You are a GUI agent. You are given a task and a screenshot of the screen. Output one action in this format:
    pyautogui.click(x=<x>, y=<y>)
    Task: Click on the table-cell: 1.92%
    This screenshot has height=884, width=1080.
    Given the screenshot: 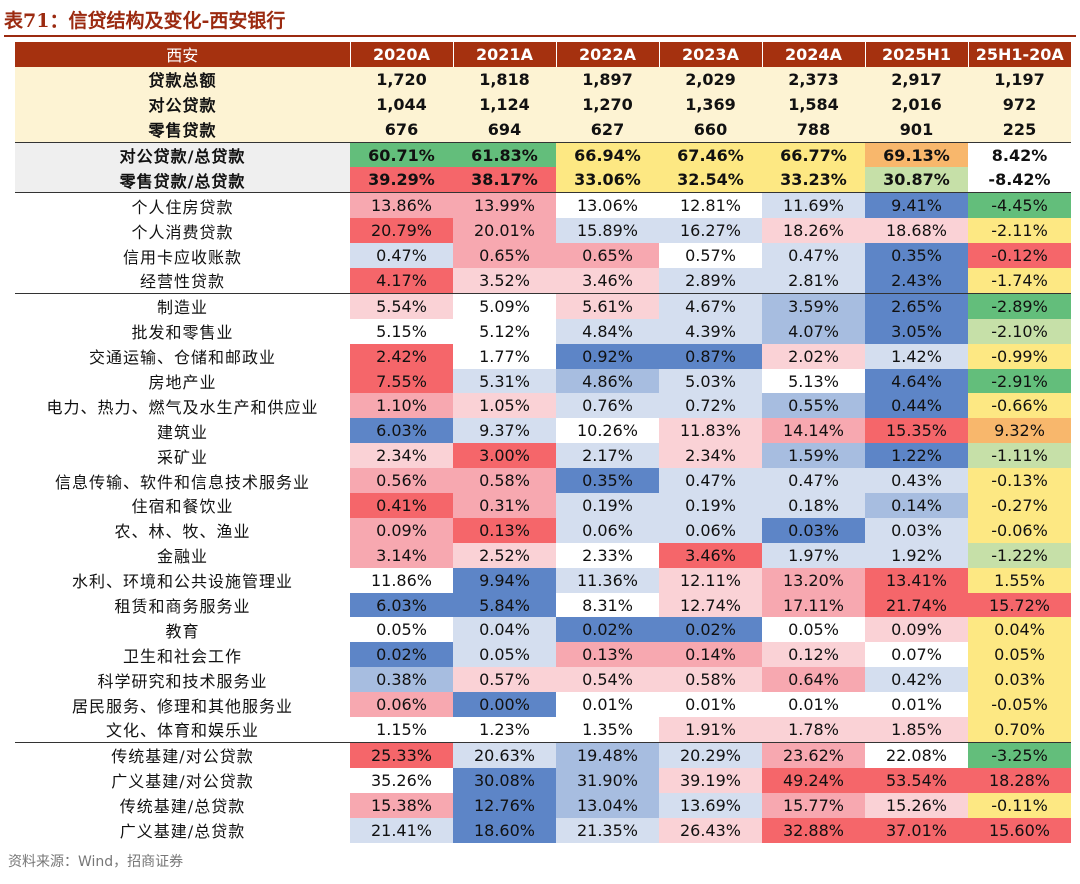 What is the action you would take?
    pyautogui.click(x=916, y=555)
    